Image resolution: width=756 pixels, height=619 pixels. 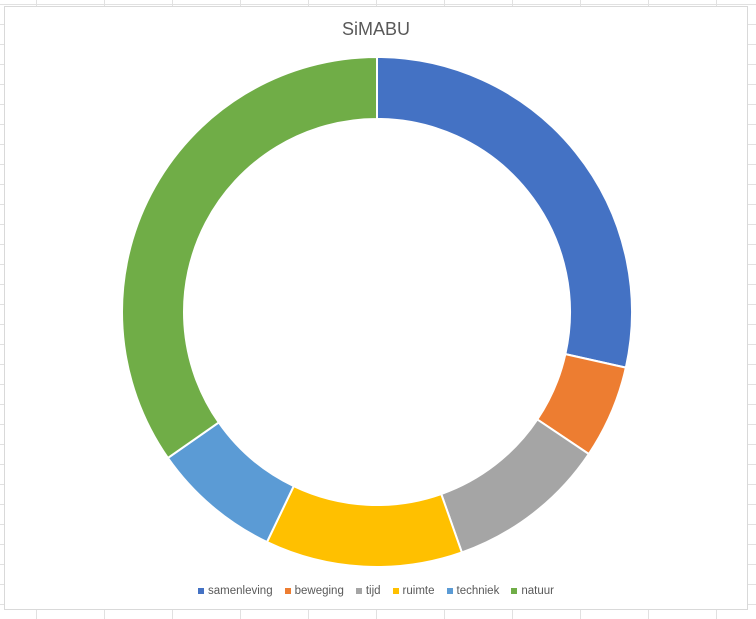 I want to click on legend-label: ruimte, so click(x=418, y=591).